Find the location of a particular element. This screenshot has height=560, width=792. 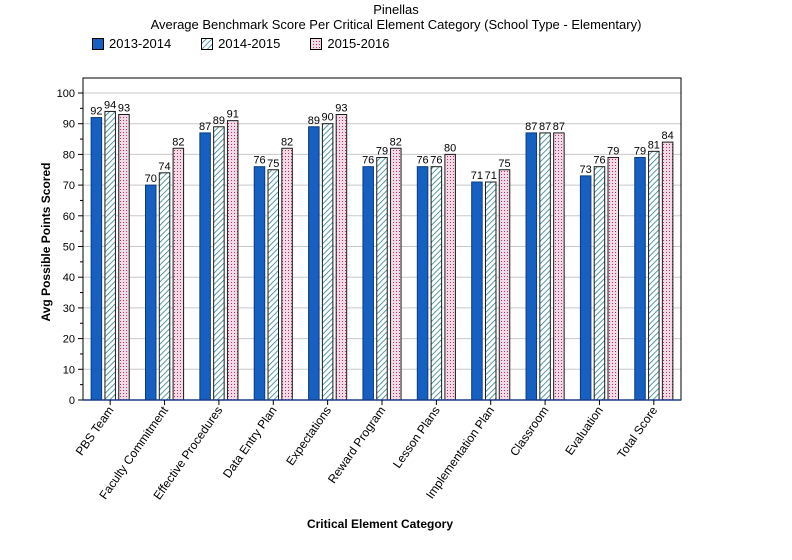

data-label: 92 is located at coordinates (96, 112).